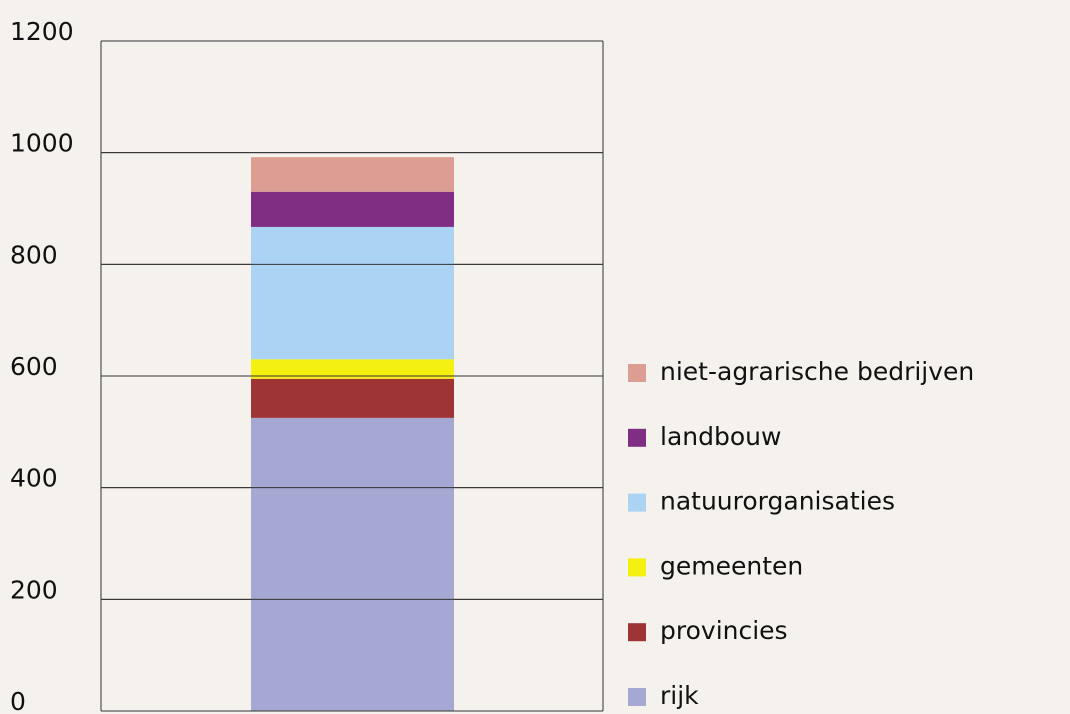  What do you see at coordinates (18, 700) in the screenshot?
I see `y-tick-label: 0` at bounding box center [18, 700].